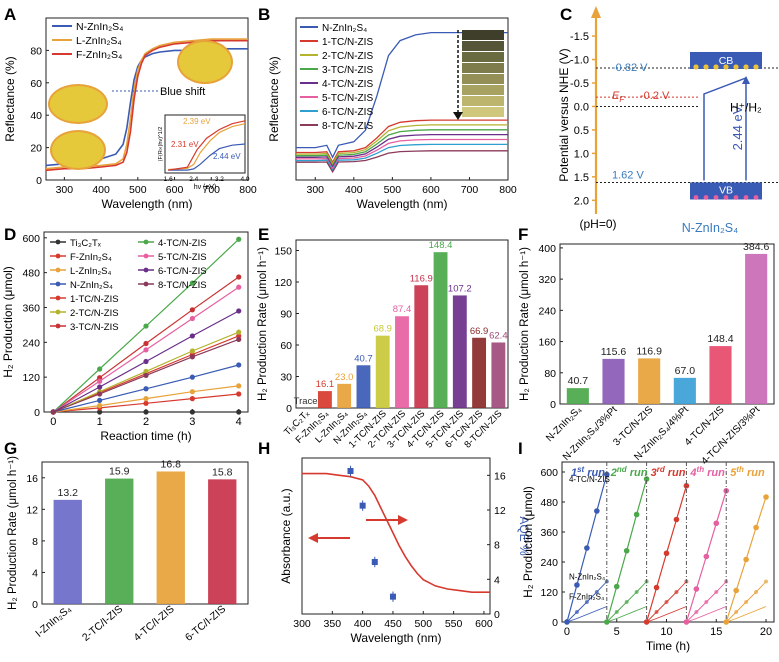 The height and width of the screenshot is (662, 779). I want to click on absorbance-line, so click(396, 533).